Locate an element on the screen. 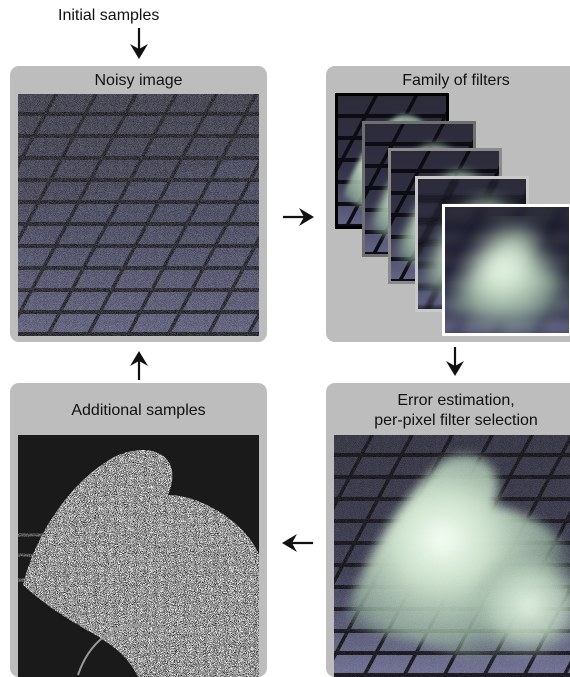 The height and width of the screenshot is (677, 570). initial-samples-label: Initial samples is located at coordinates (109, 15).